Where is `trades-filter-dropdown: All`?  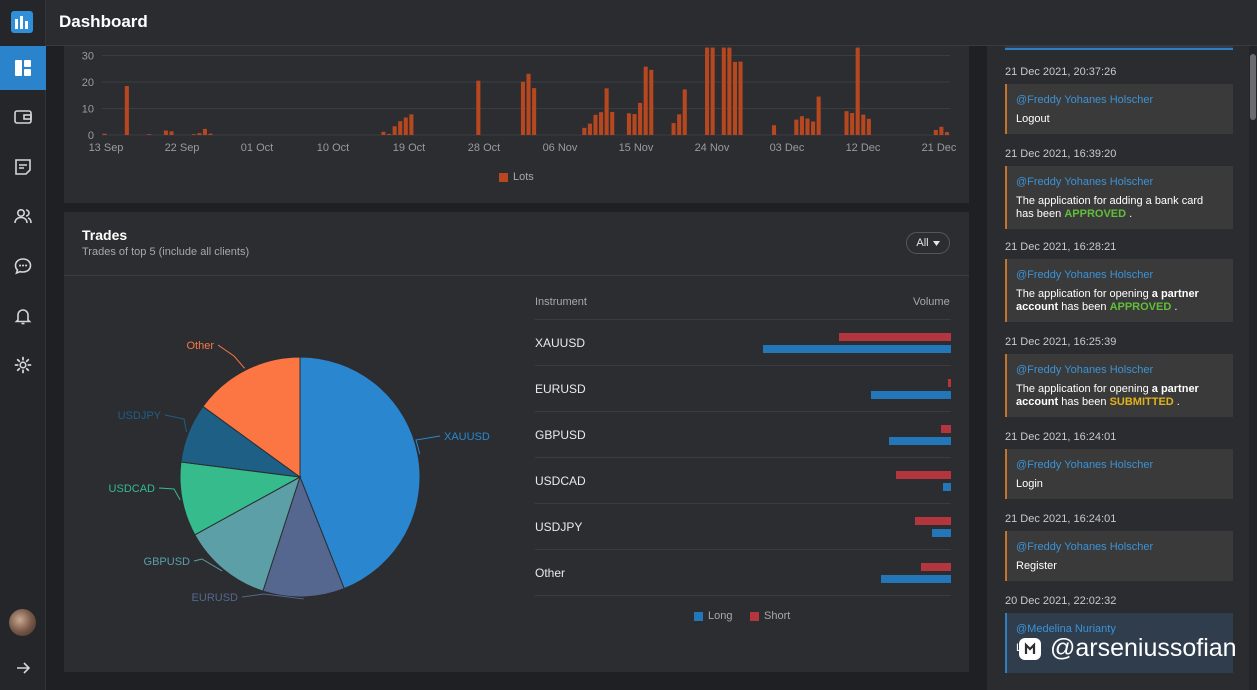
trades-filter-dropdown: All is located at coordinates (928, 243).